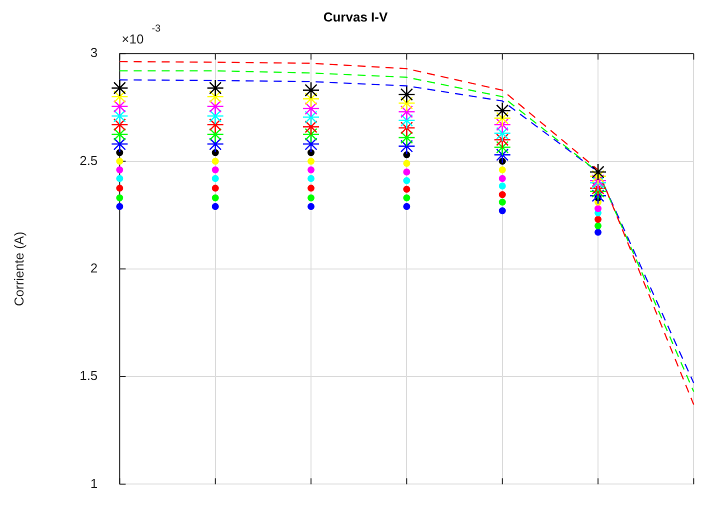 The width and height of the screenshot is (703, 514). I want to click on y-tick-label: 2, so click(94, 268).